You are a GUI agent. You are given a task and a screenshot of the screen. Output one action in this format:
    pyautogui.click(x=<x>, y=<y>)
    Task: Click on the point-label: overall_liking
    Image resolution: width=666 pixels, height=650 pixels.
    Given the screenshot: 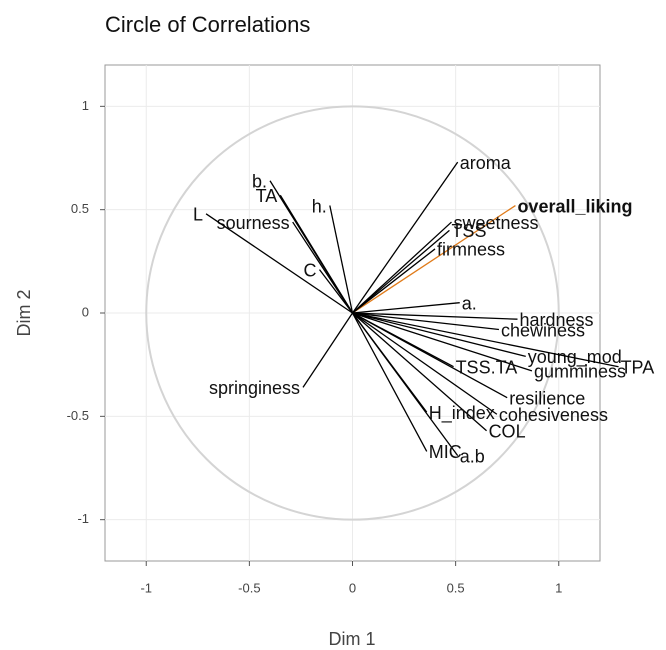 What is the action you would take?
    pyautogui.click(x=574, y=206)
    